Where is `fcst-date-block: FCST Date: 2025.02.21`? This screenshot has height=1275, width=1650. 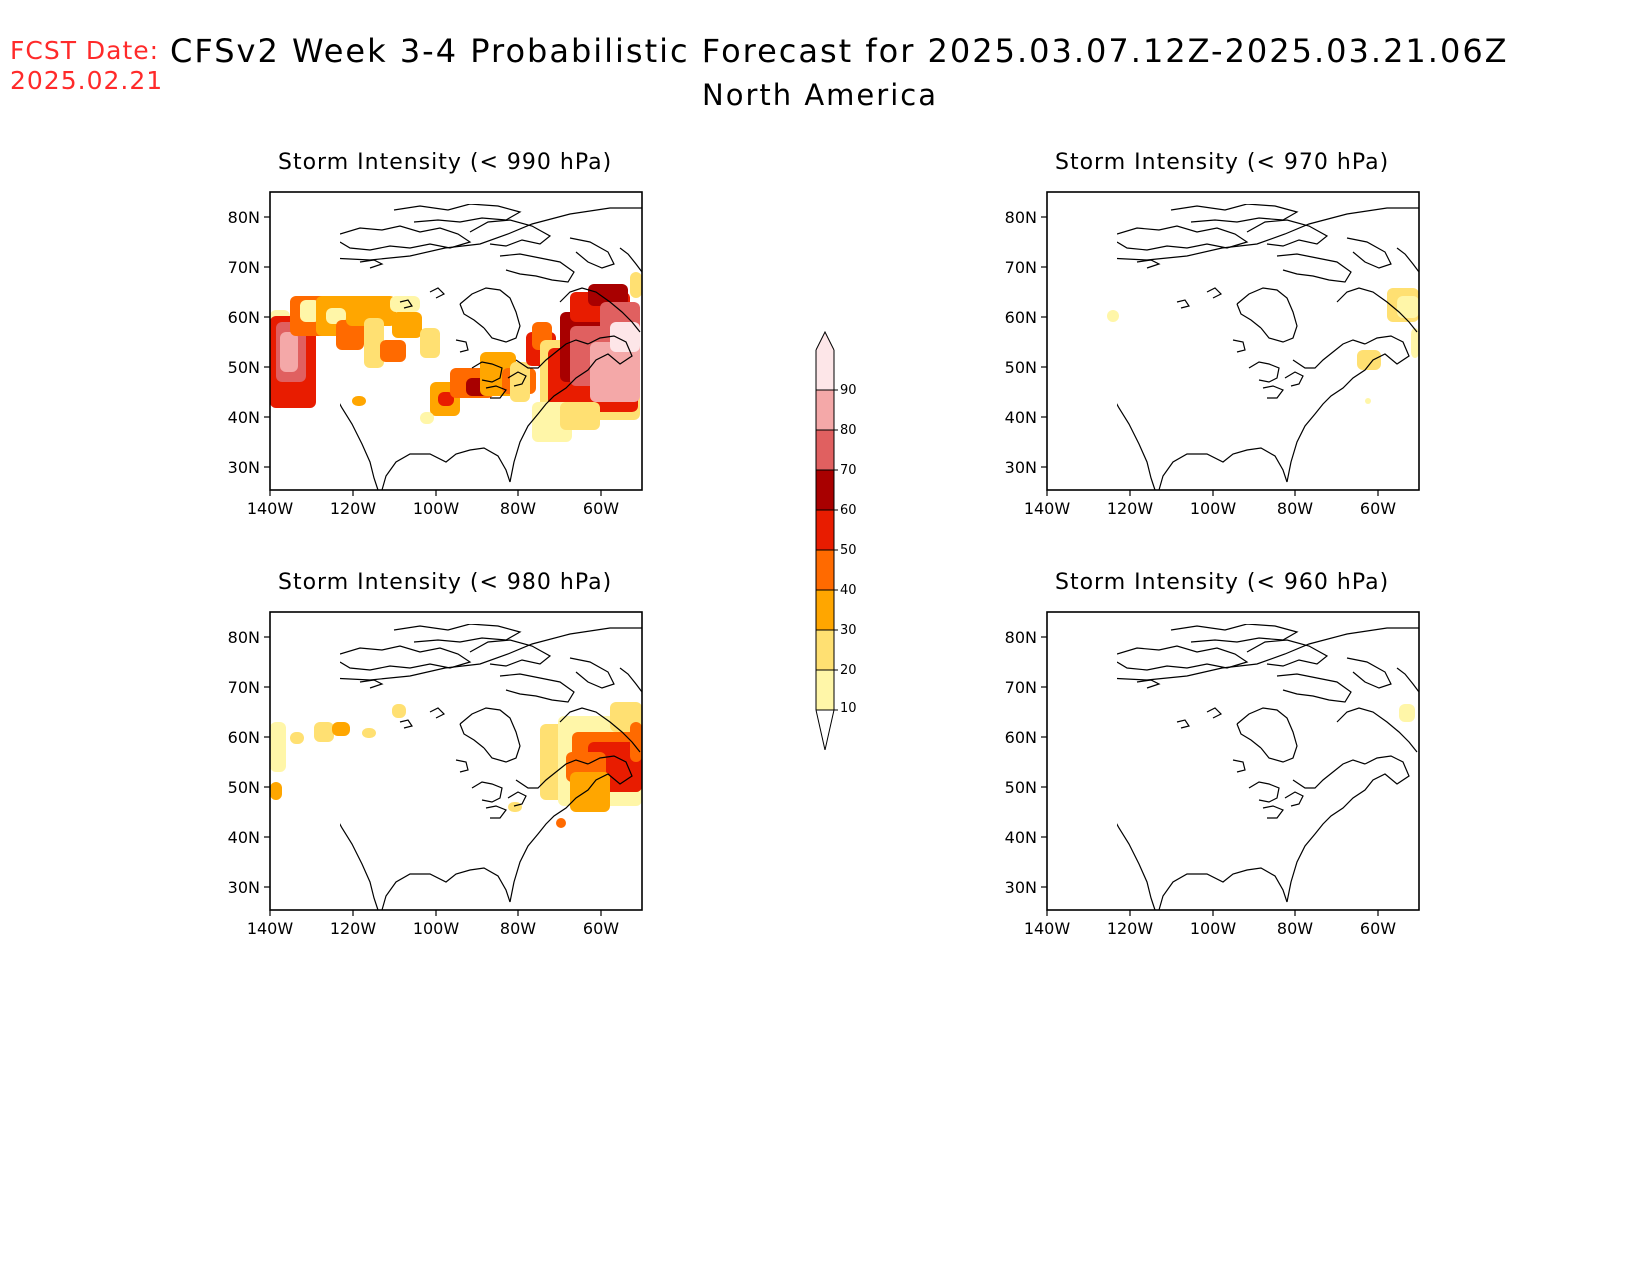
fcst-date-block: FCST Date: 2025.02.21 is located at coordinates (86, 66).